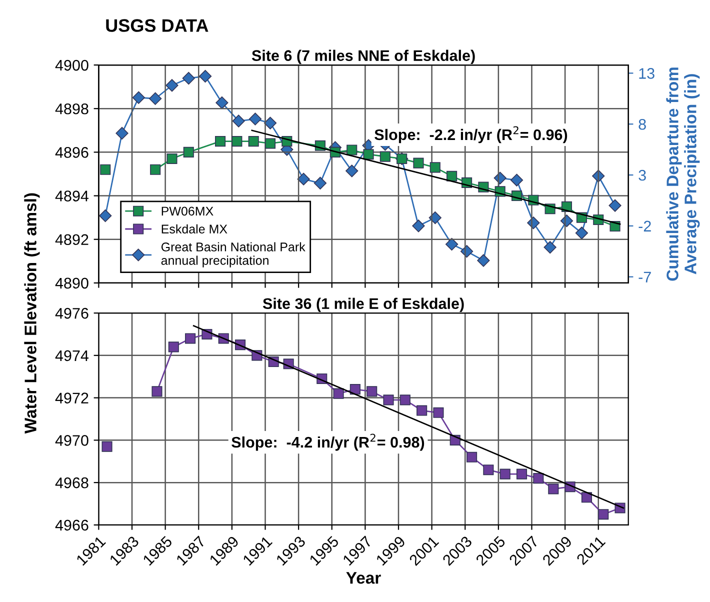  What do you see at coordinates (71, 283) in the screenshot?
I see `y-tick-label: 4890` at bounding box center [71, 283].